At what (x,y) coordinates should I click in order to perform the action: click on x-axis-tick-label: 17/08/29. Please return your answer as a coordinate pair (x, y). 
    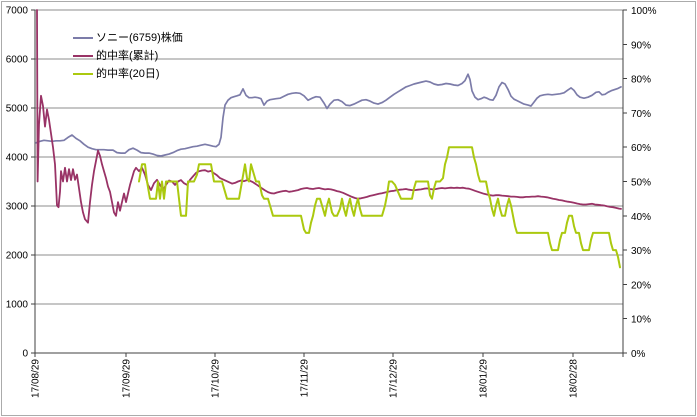
    Looking at the image, I should click on (36, 378).